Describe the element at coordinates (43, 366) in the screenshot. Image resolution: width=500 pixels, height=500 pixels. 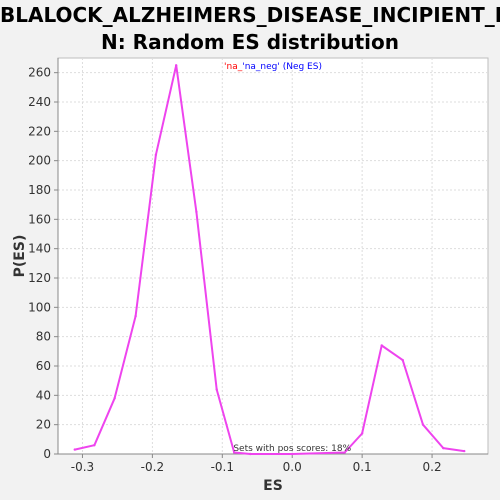
I see `y-tick-label: 60` at that location.